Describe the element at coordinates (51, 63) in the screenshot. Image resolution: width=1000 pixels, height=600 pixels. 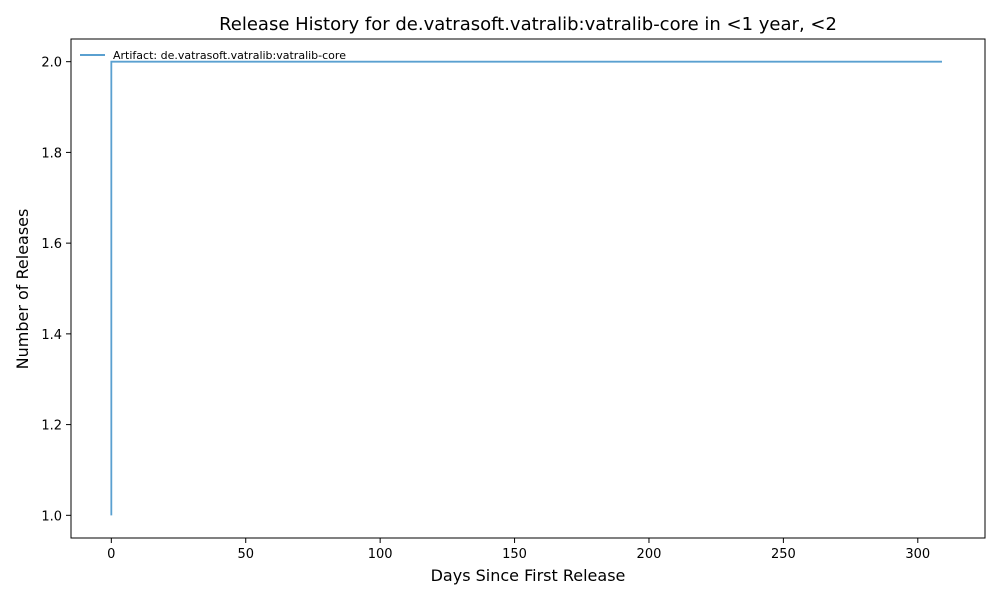
I see `y-tick-label: 2.0` at that location.